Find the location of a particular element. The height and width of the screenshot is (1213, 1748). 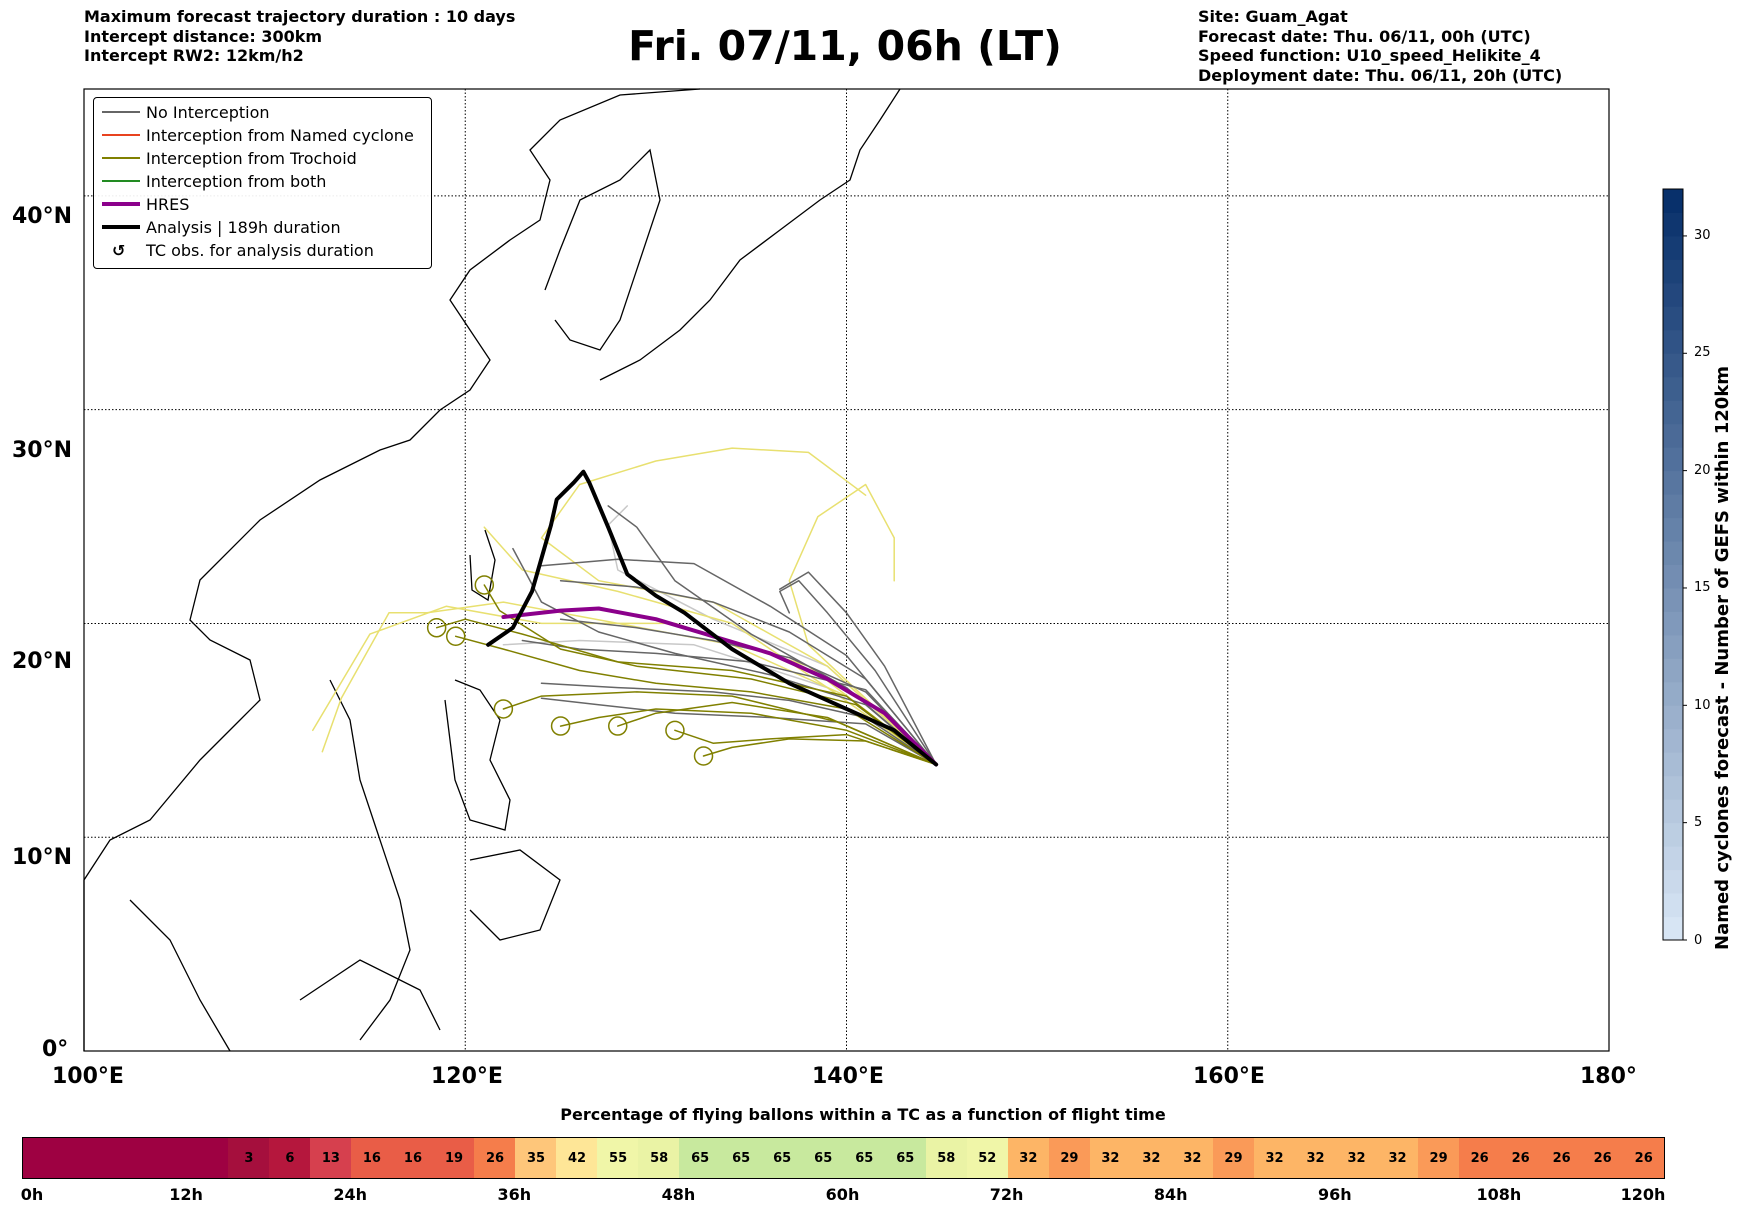

lon-label-100: 100°E is located at coordinates (88, 1076).